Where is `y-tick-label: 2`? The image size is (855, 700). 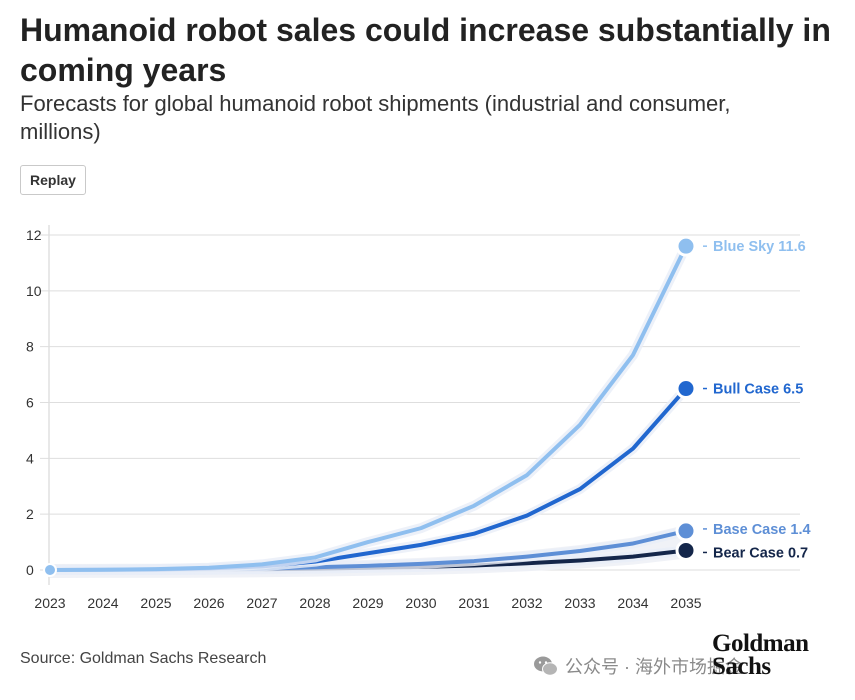 y-tick-label: 2 is located at coordinates (30, 514).